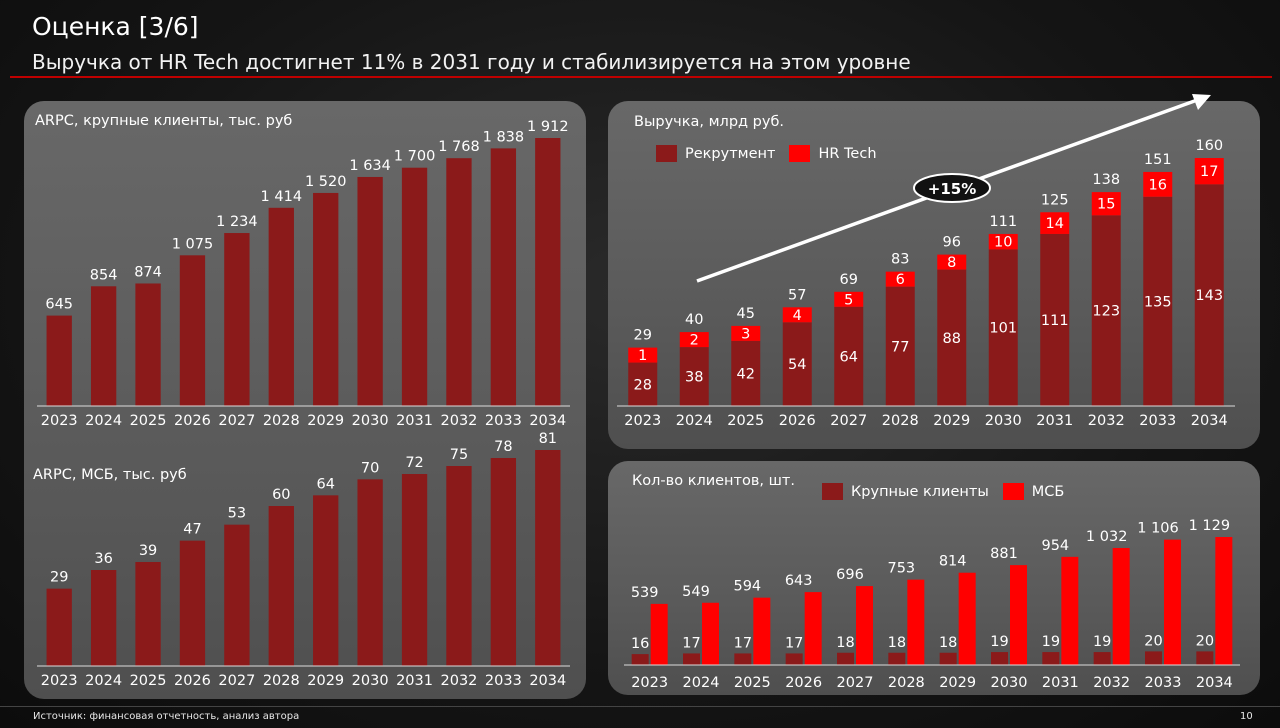 This screenshot has width=1280, height=728. Describe the element at coordinates (1111, 683) in the screenshot. I see `clients-year-label: 2032` at that location.